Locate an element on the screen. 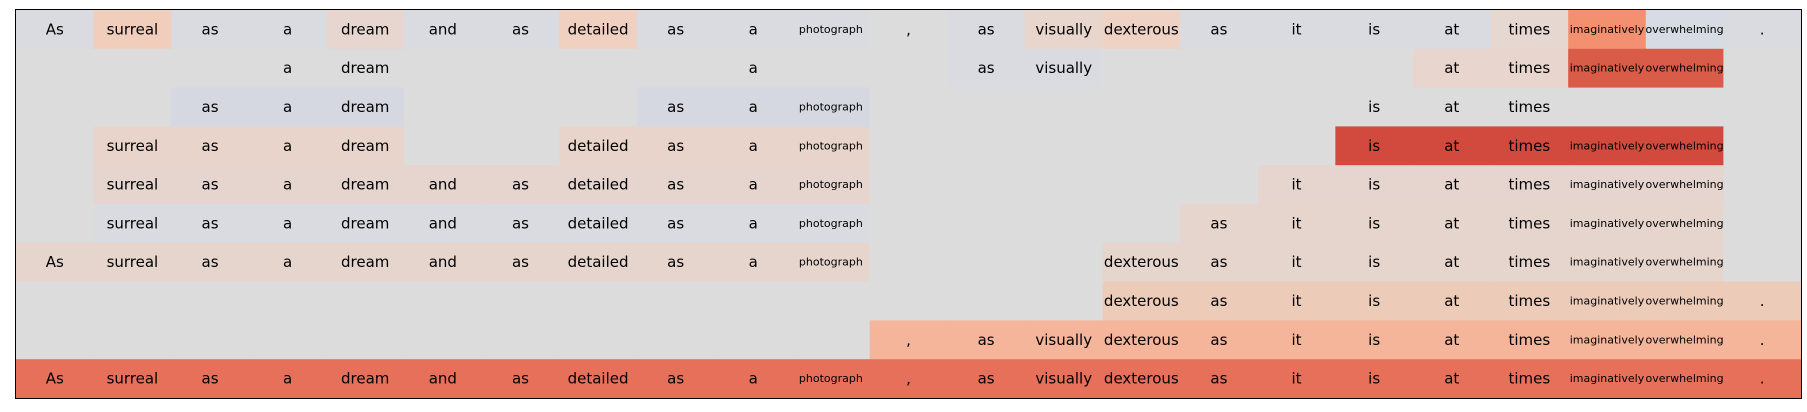 This screenshot has height=412, width=1807. token-label: it is located at coordinates (1297, 301).